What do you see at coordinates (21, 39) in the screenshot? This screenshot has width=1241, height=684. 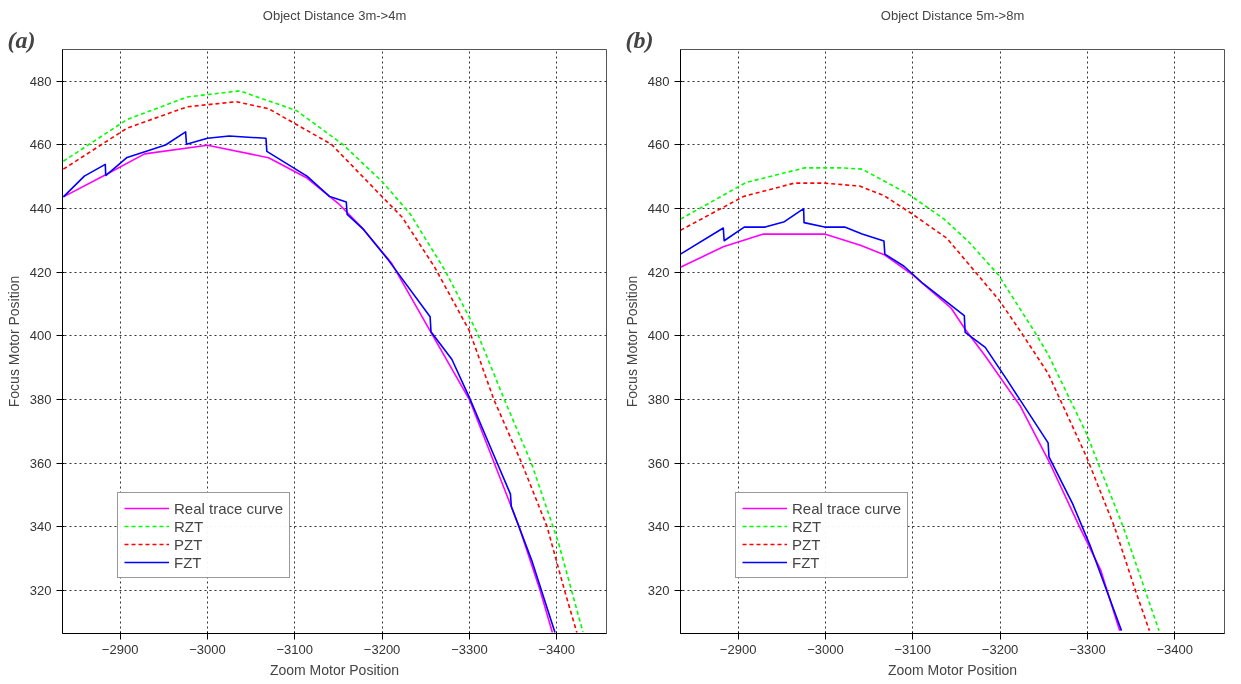 I see `text: (a)` at bounding box center [21, 39].